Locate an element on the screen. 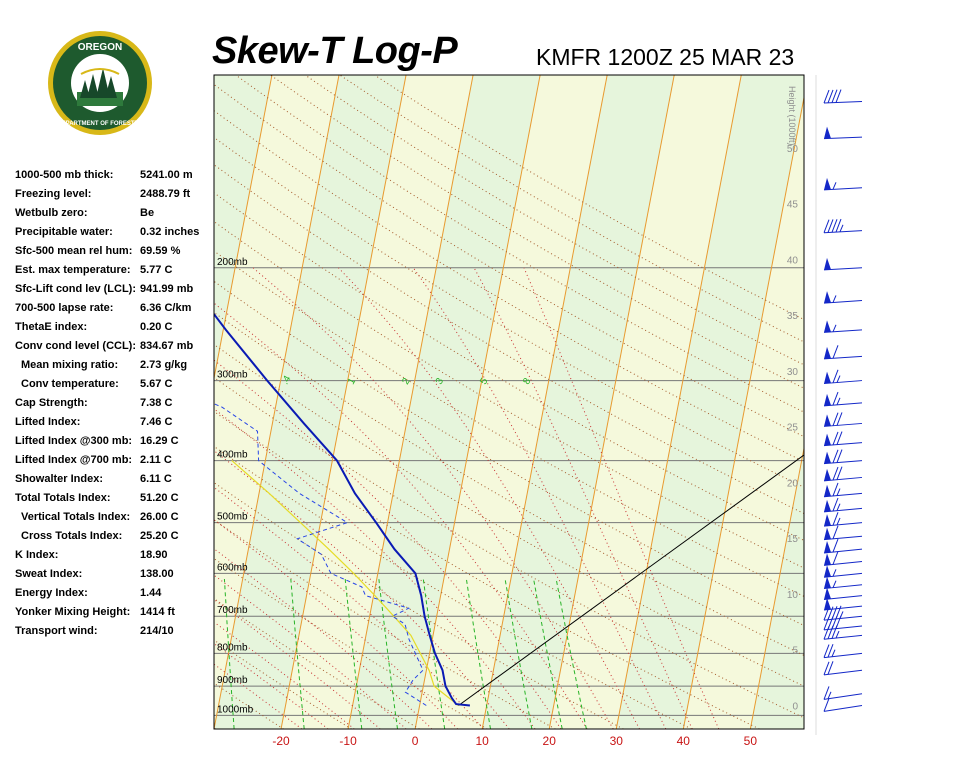 Image resolution: width=960 pixels, height=768 pixels. height-tick-label: 30 is located at coordinates (793, 372).